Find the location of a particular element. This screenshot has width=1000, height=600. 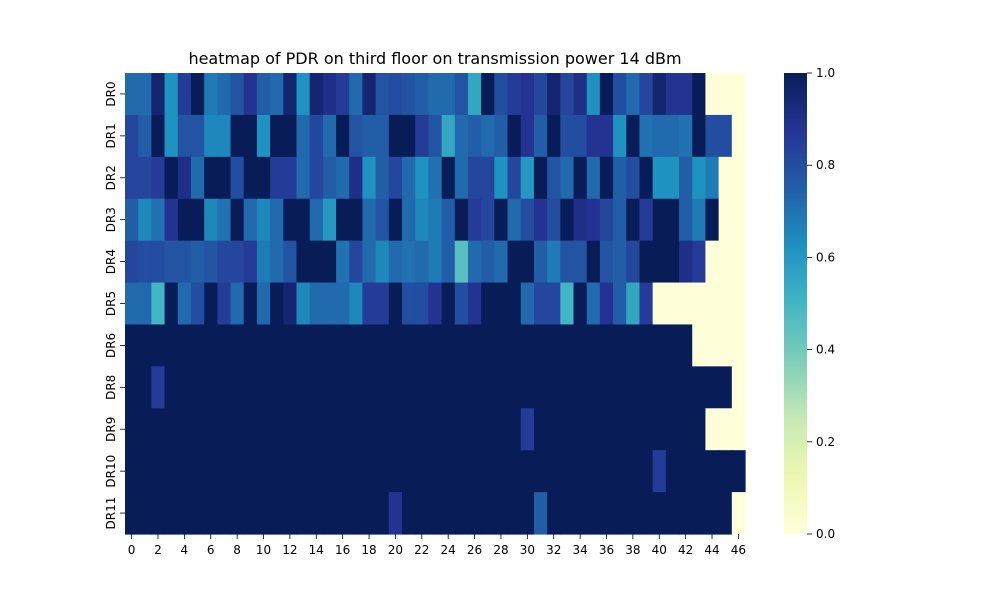

x-tick-label: 2 is located at coordinates (158, 550).